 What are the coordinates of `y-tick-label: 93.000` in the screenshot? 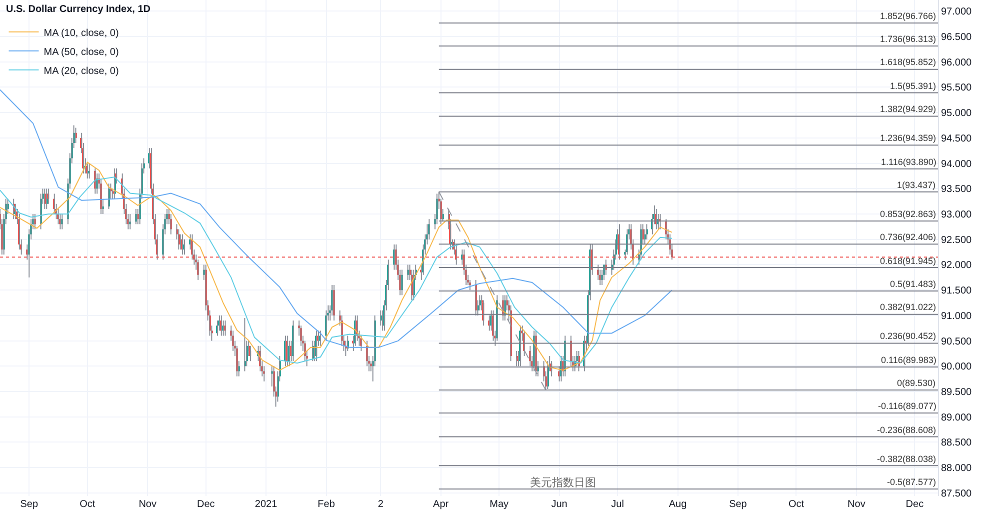 It's located at (956, 215).